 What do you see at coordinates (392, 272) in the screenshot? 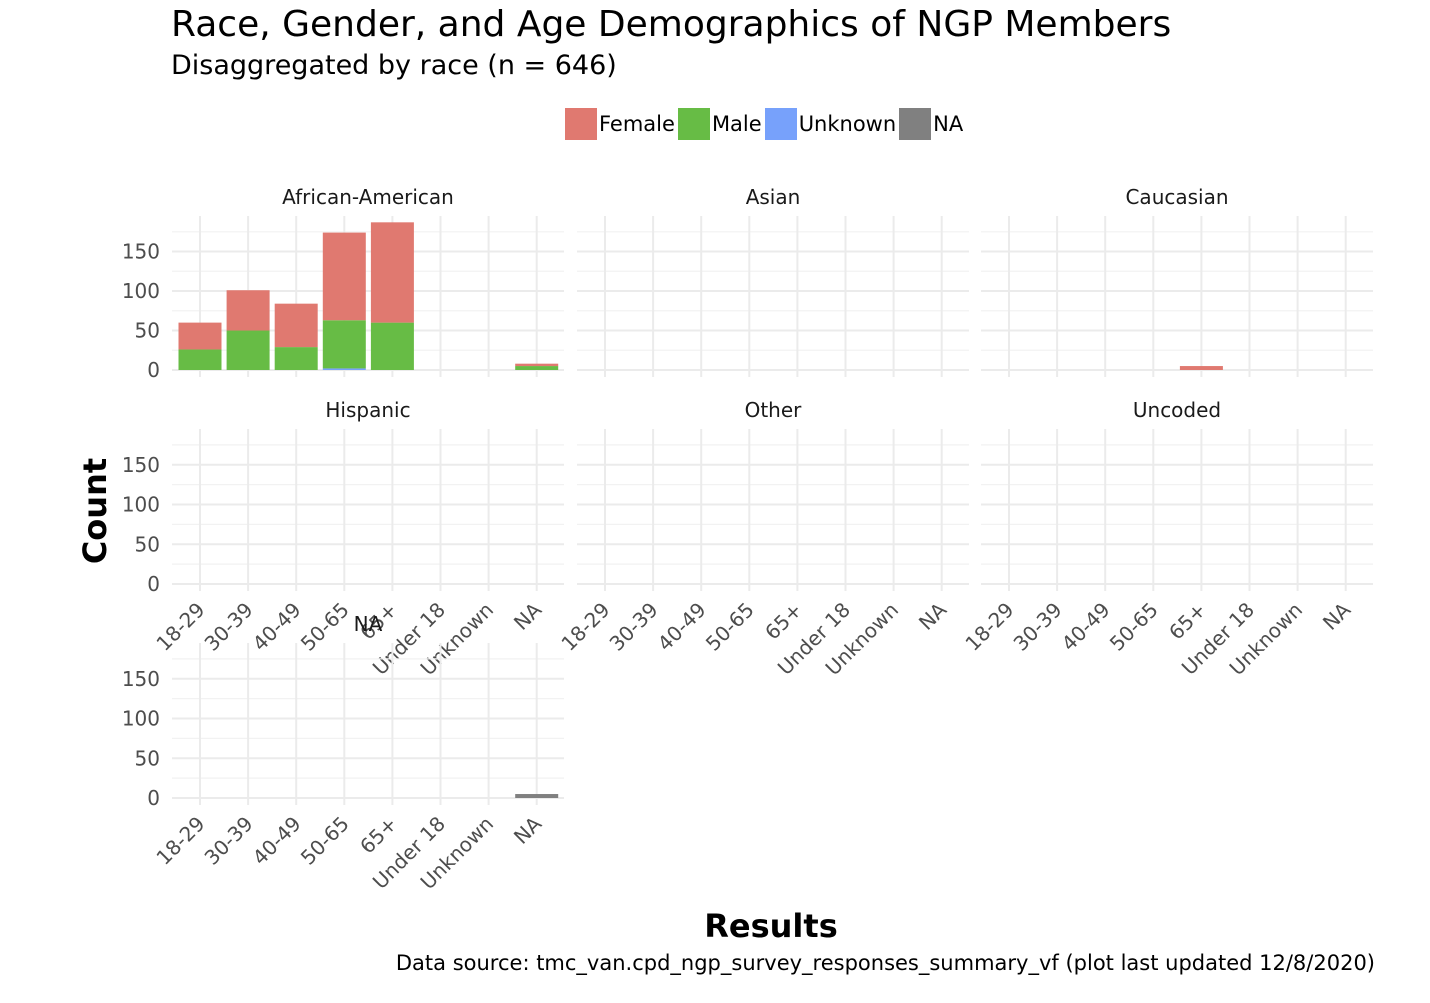
I see `bar-african-american-65-female` at bounding box center [392, 272].